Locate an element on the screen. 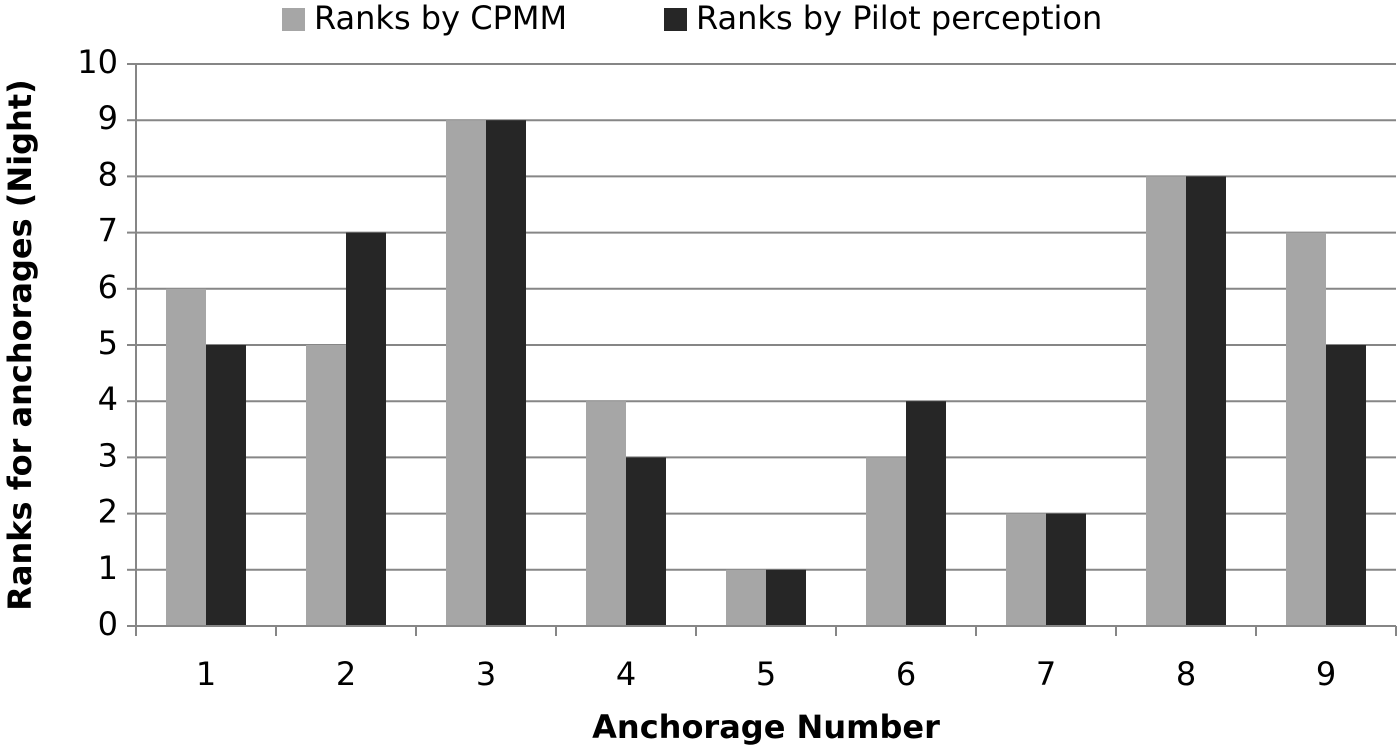  y-tick-label: 6 is located at coordinates (108, 287).